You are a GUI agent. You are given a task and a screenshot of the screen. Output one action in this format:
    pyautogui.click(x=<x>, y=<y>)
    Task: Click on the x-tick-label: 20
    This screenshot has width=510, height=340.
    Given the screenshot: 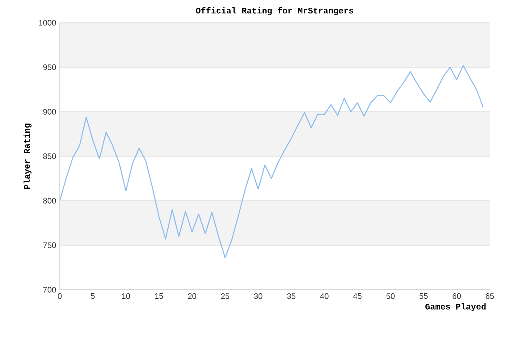 What is the action you would take?
    pyautogui.click(x=192, y=297)
    